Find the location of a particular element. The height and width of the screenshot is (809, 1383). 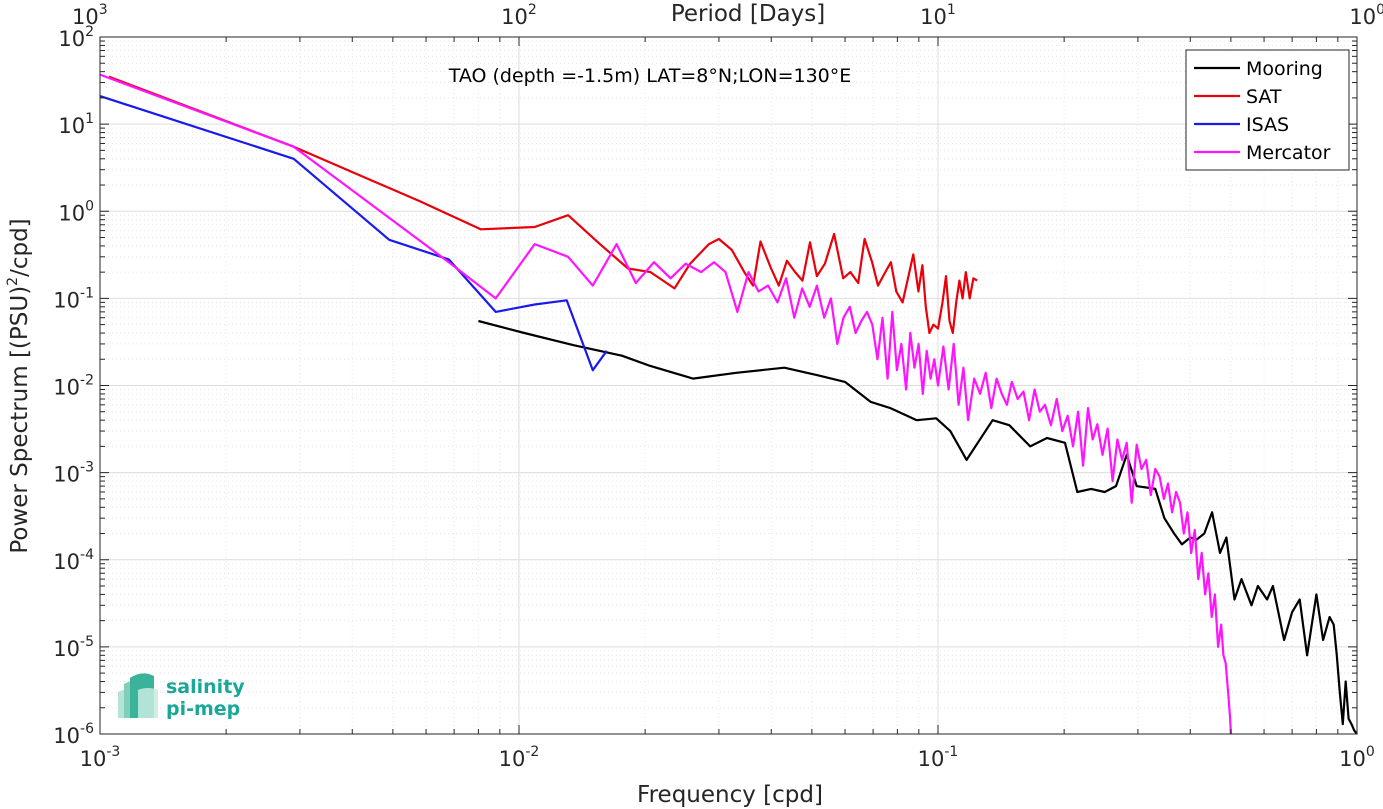

x-tick-label-exponent: -2 is located at coordinates (532, 752).